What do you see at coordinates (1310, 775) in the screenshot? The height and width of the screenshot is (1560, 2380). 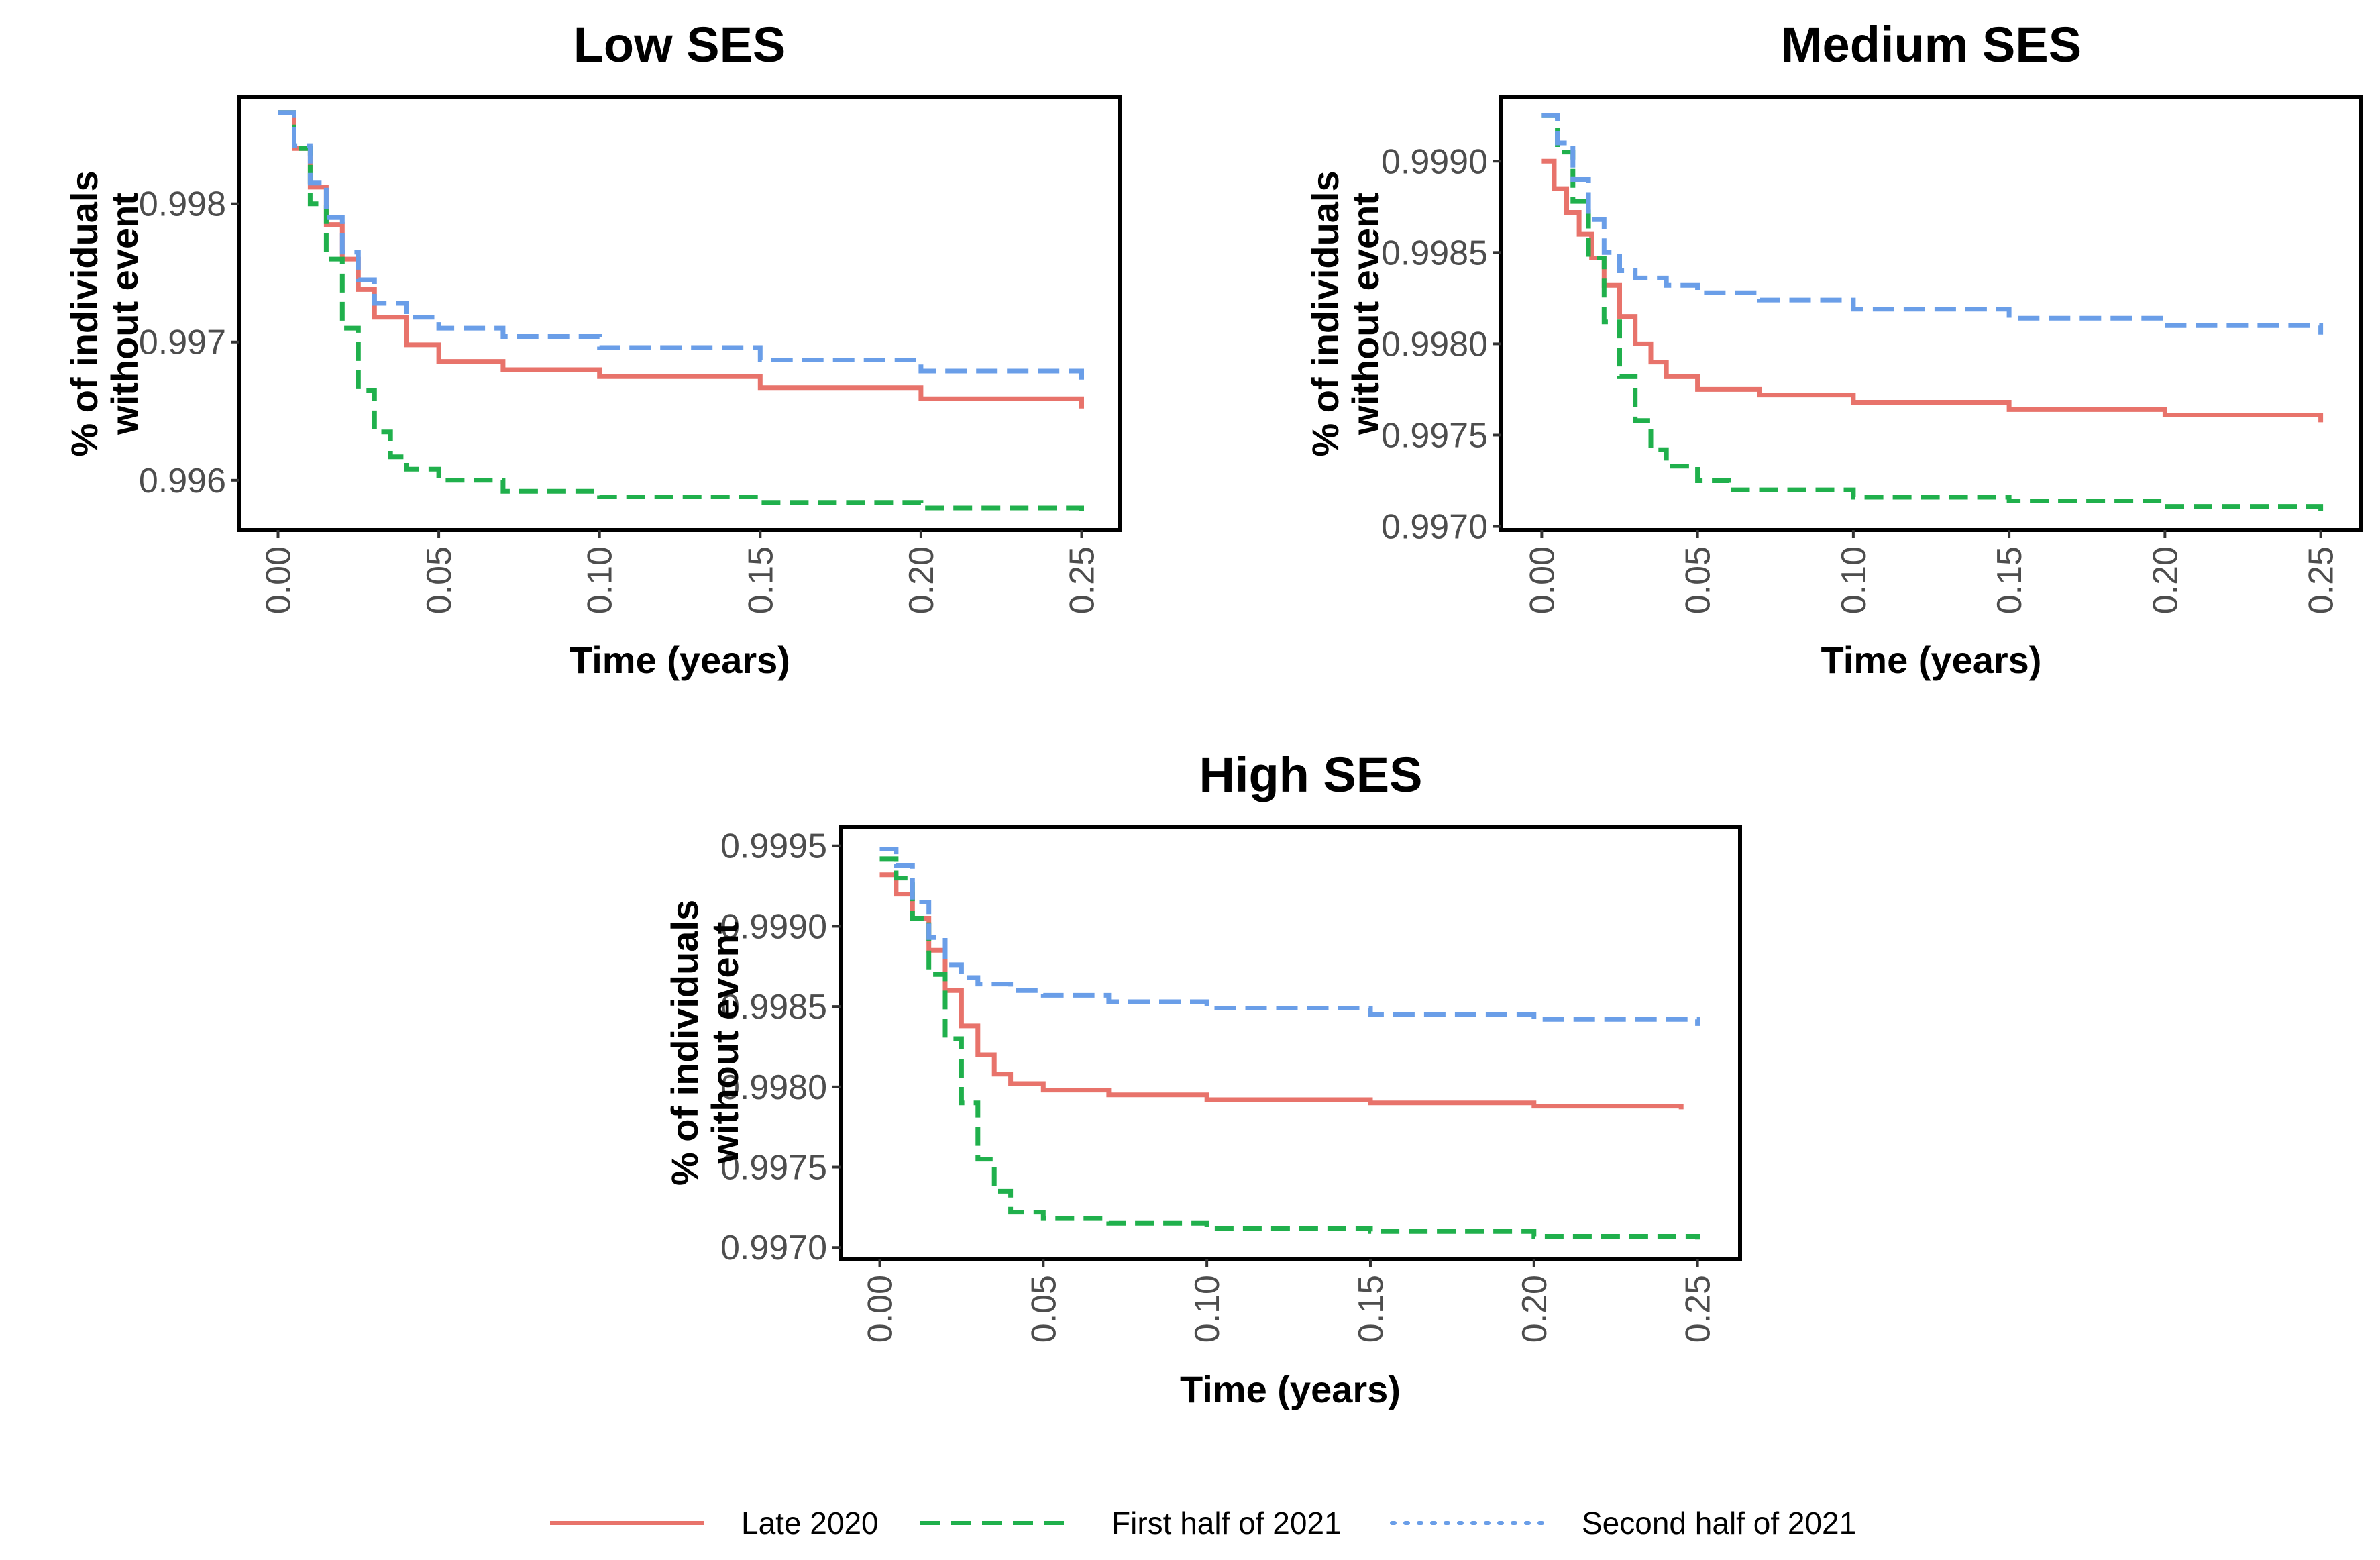 I see `panel-title-high-ses: High SES` at bounding box center [1310, 775].